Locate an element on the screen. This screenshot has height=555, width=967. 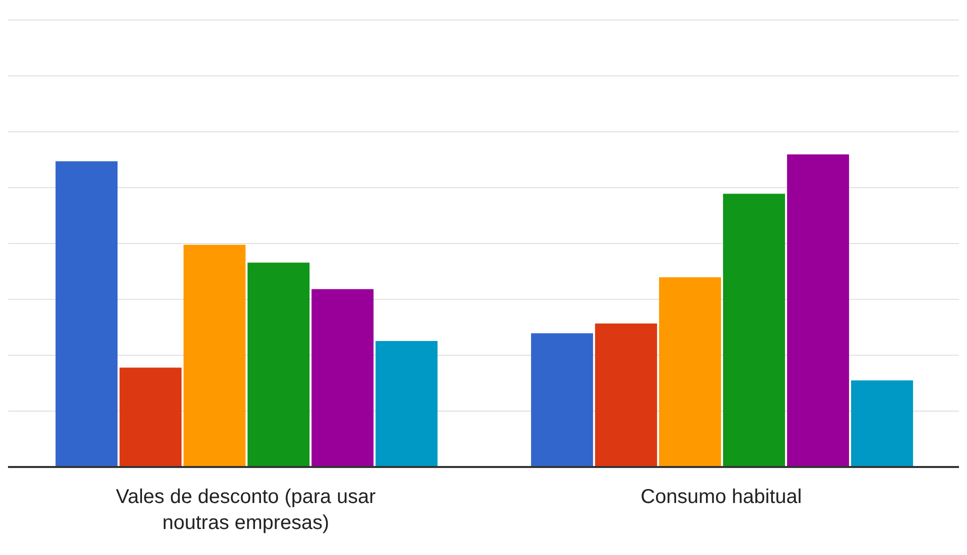
x-tick-label: Vales de desconto (para usar noutras empresas) is located at coordinates (246, 510).